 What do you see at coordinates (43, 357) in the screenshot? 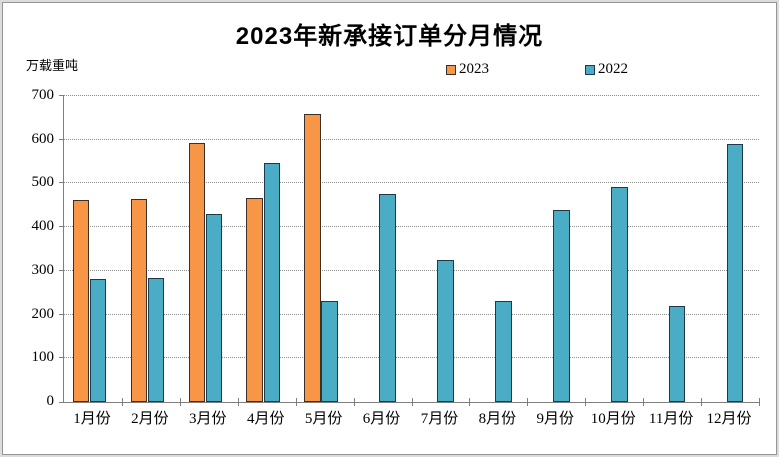
I see `y-tick-label-100: 100` at bounding box center [43, 357].